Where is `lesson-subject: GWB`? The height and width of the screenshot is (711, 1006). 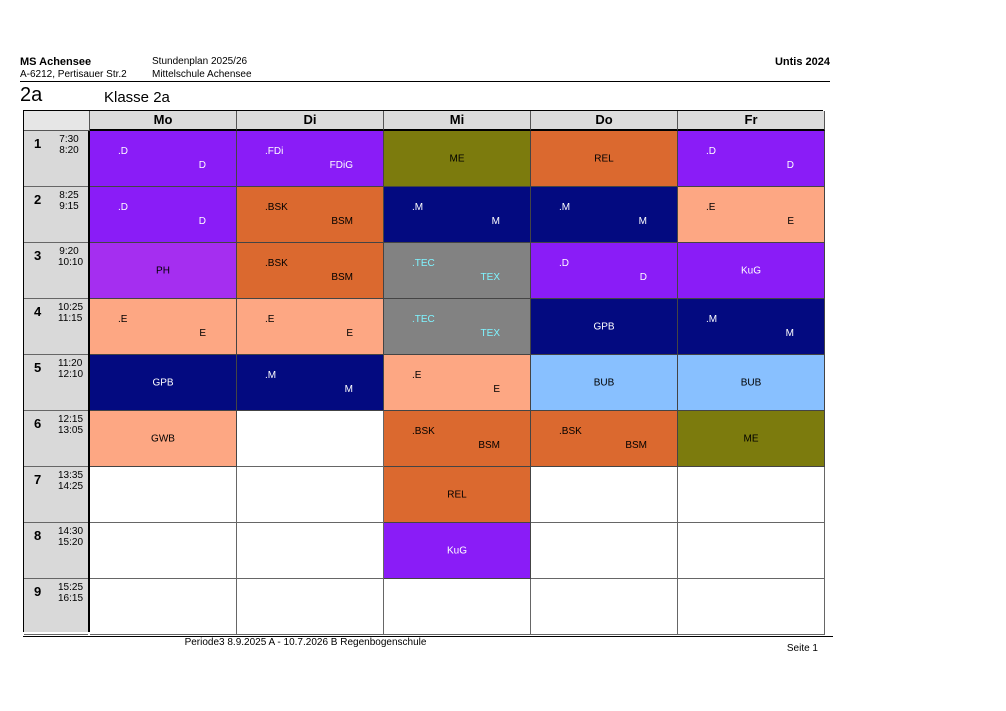
lesson-subject: GWB is located at coordinates (163, 438).